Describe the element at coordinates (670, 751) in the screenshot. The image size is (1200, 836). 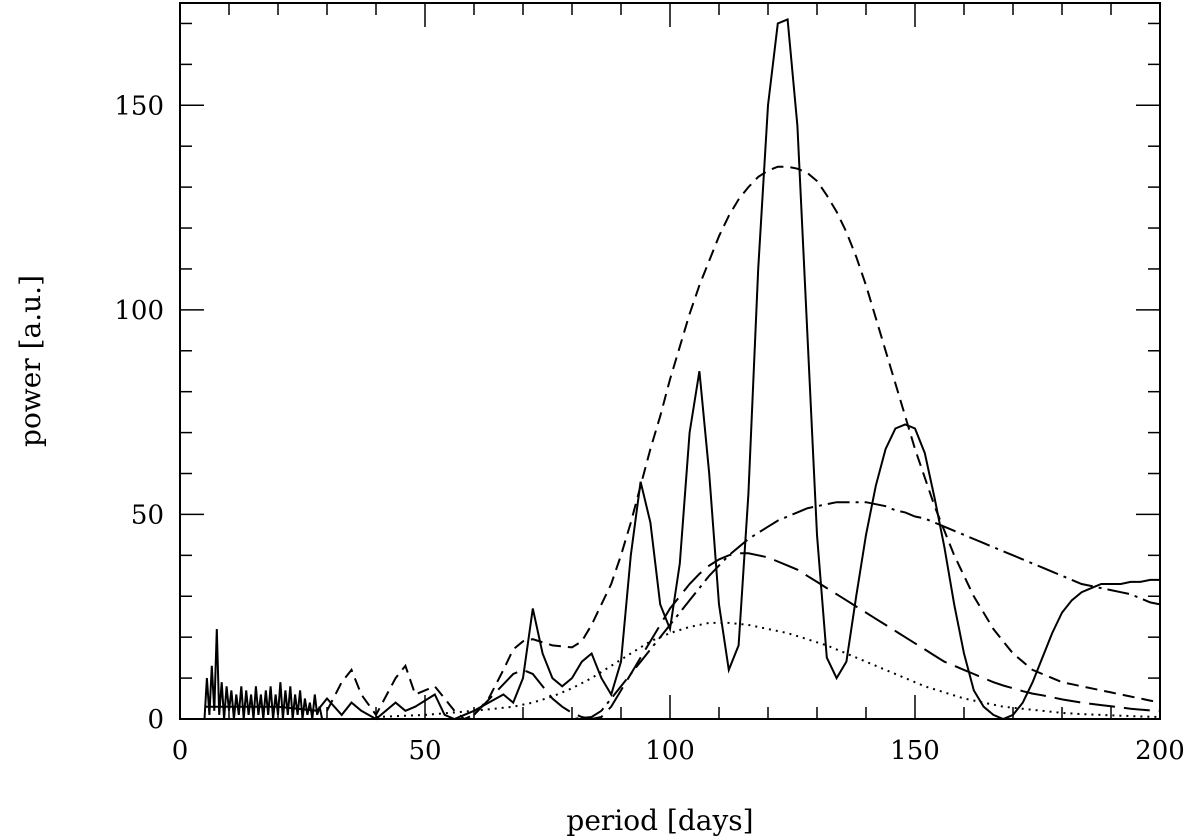
I see `x-tick-label: 100` at that location.